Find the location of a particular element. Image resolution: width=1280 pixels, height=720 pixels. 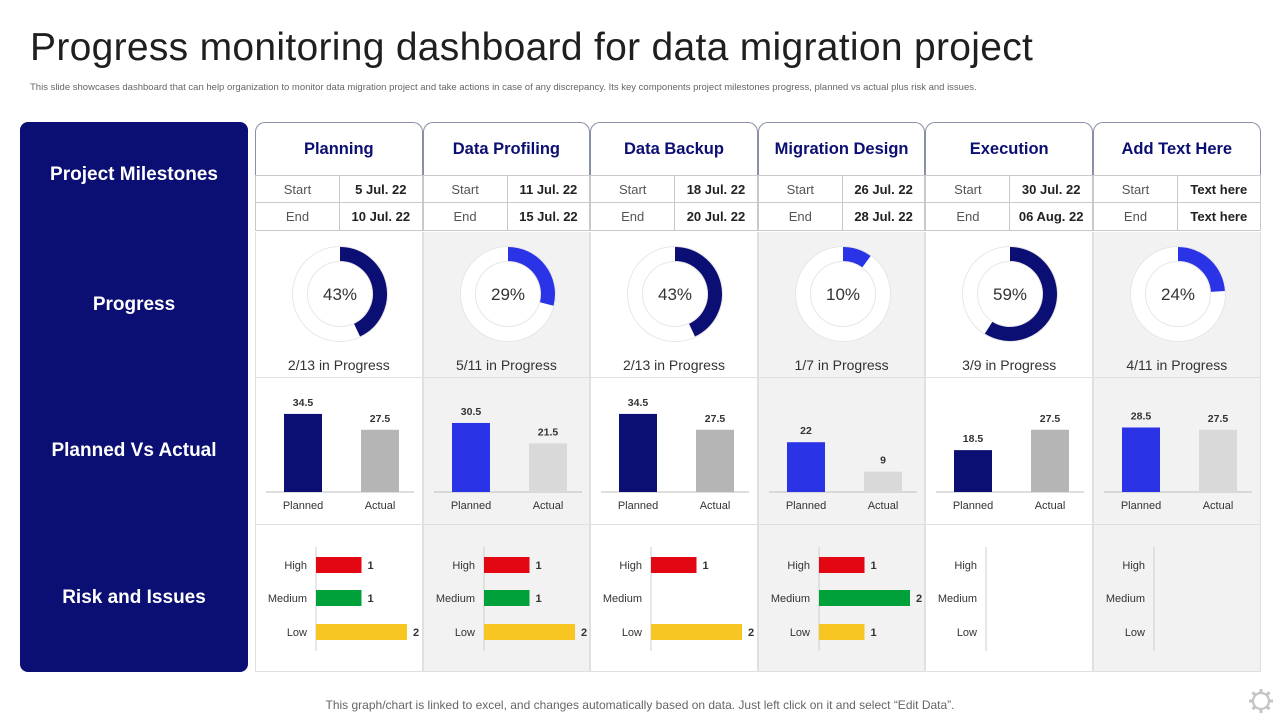

progress-donut: 59% is located at coordinates (1010, 294).